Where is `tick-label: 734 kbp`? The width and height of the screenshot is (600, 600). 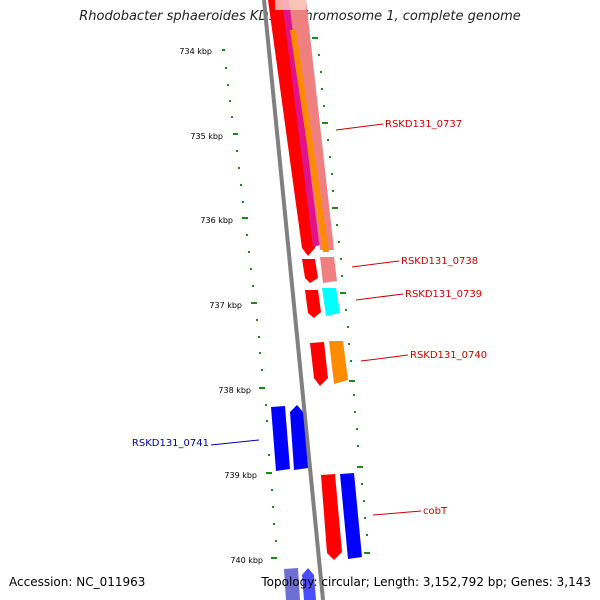
tick-label: 734 kbp is located at coordinates (195, 51).